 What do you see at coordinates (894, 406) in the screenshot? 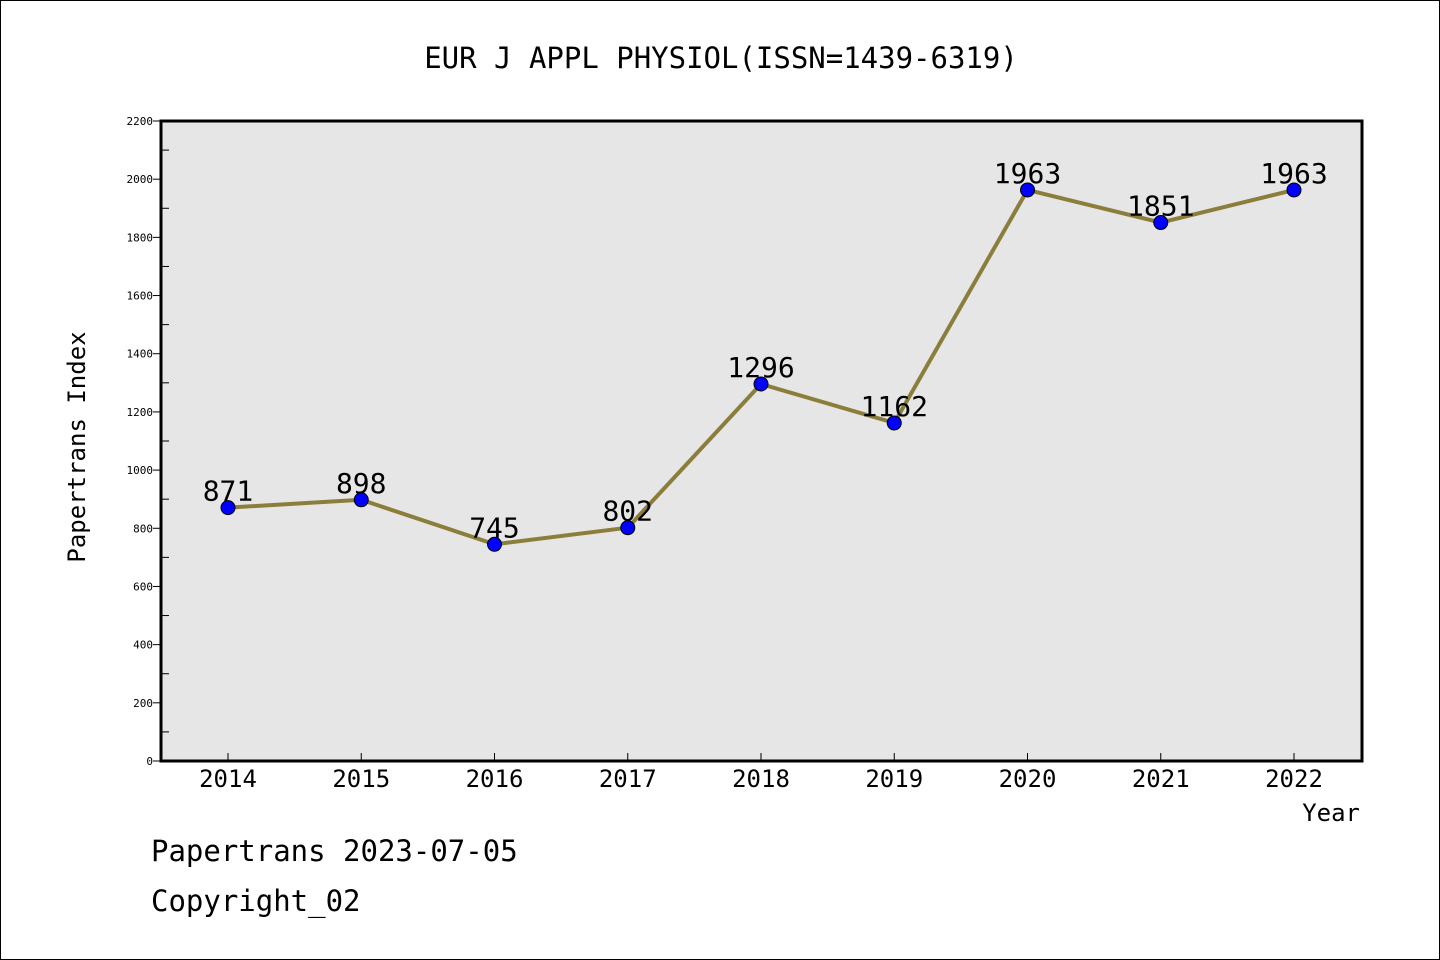
I see `data-label: 1162` at bounding box center [894, 406].